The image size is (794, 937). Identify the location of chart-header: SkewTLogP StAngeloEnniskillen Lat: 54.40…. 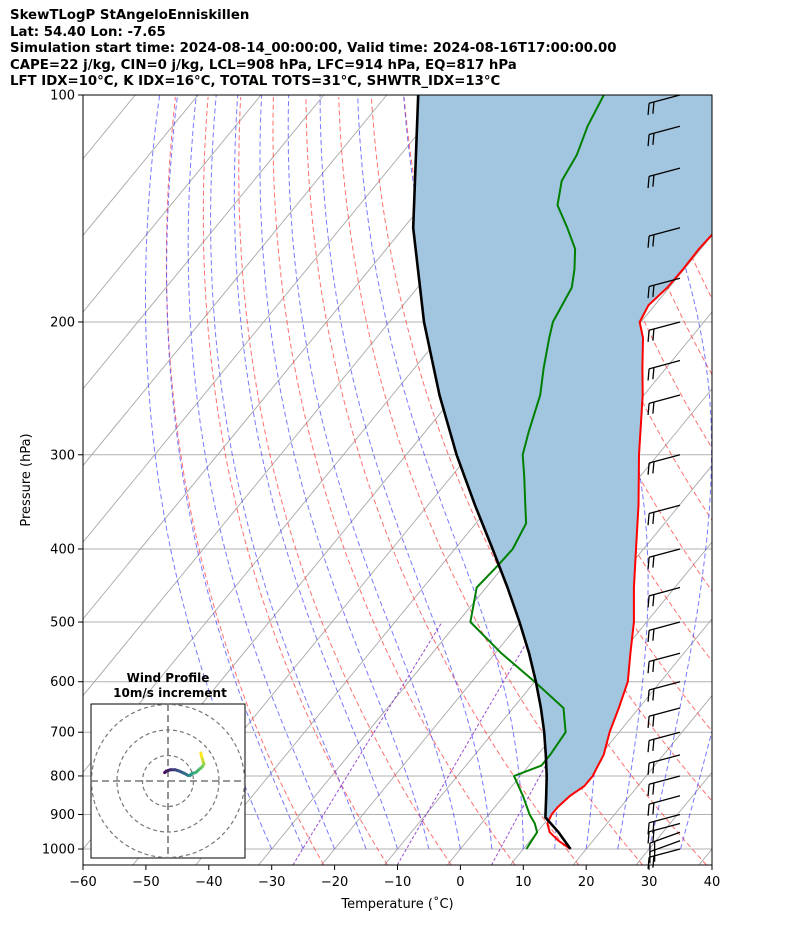
(400, 49).